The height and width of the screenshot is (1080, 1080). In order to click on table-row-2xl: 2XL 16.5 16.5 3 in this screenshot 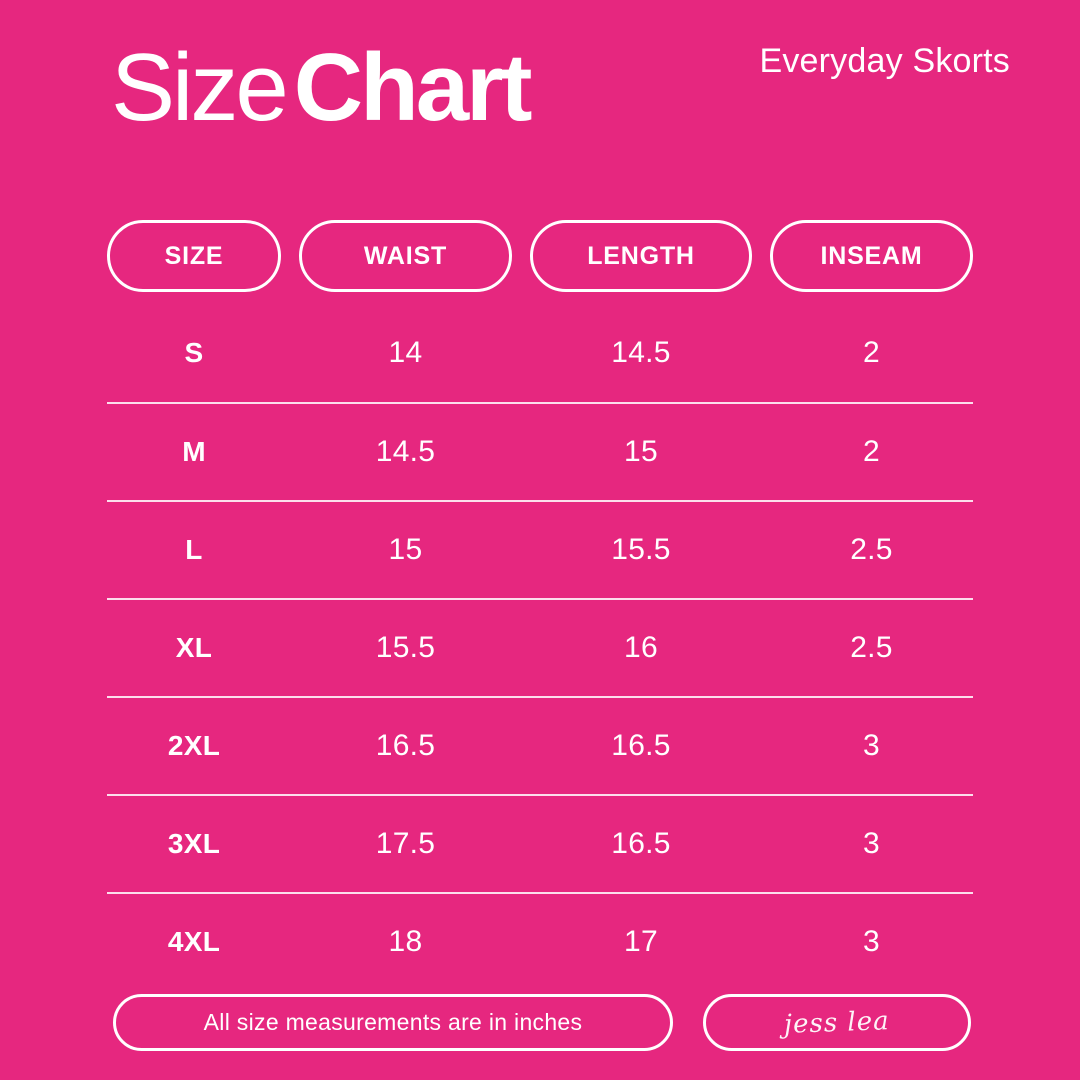, I will do `click(540, 745)`.